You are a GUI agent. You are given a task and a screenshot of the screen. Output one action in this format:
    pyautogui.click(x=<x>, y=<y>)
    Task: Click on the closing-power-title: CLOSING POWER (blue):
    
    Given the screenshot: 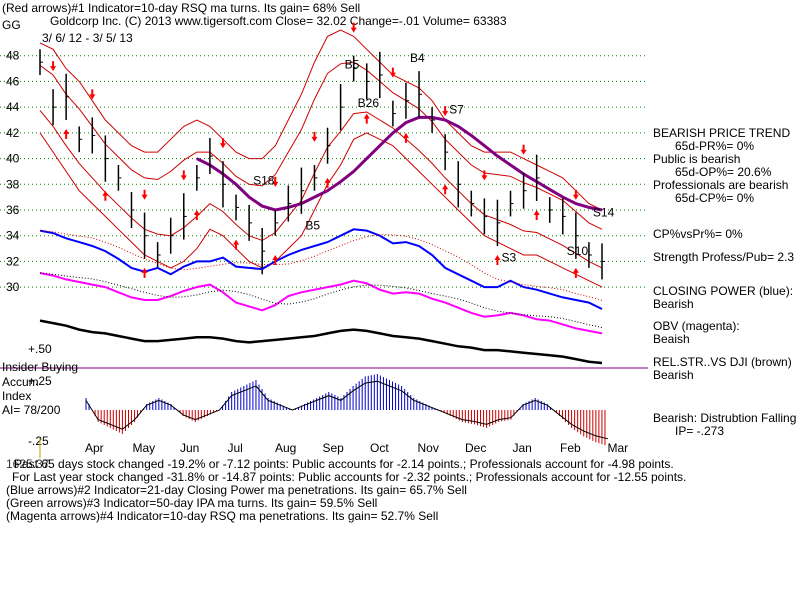 What is the action you would take?
    pyautogui.click(x=723, y=291)
    